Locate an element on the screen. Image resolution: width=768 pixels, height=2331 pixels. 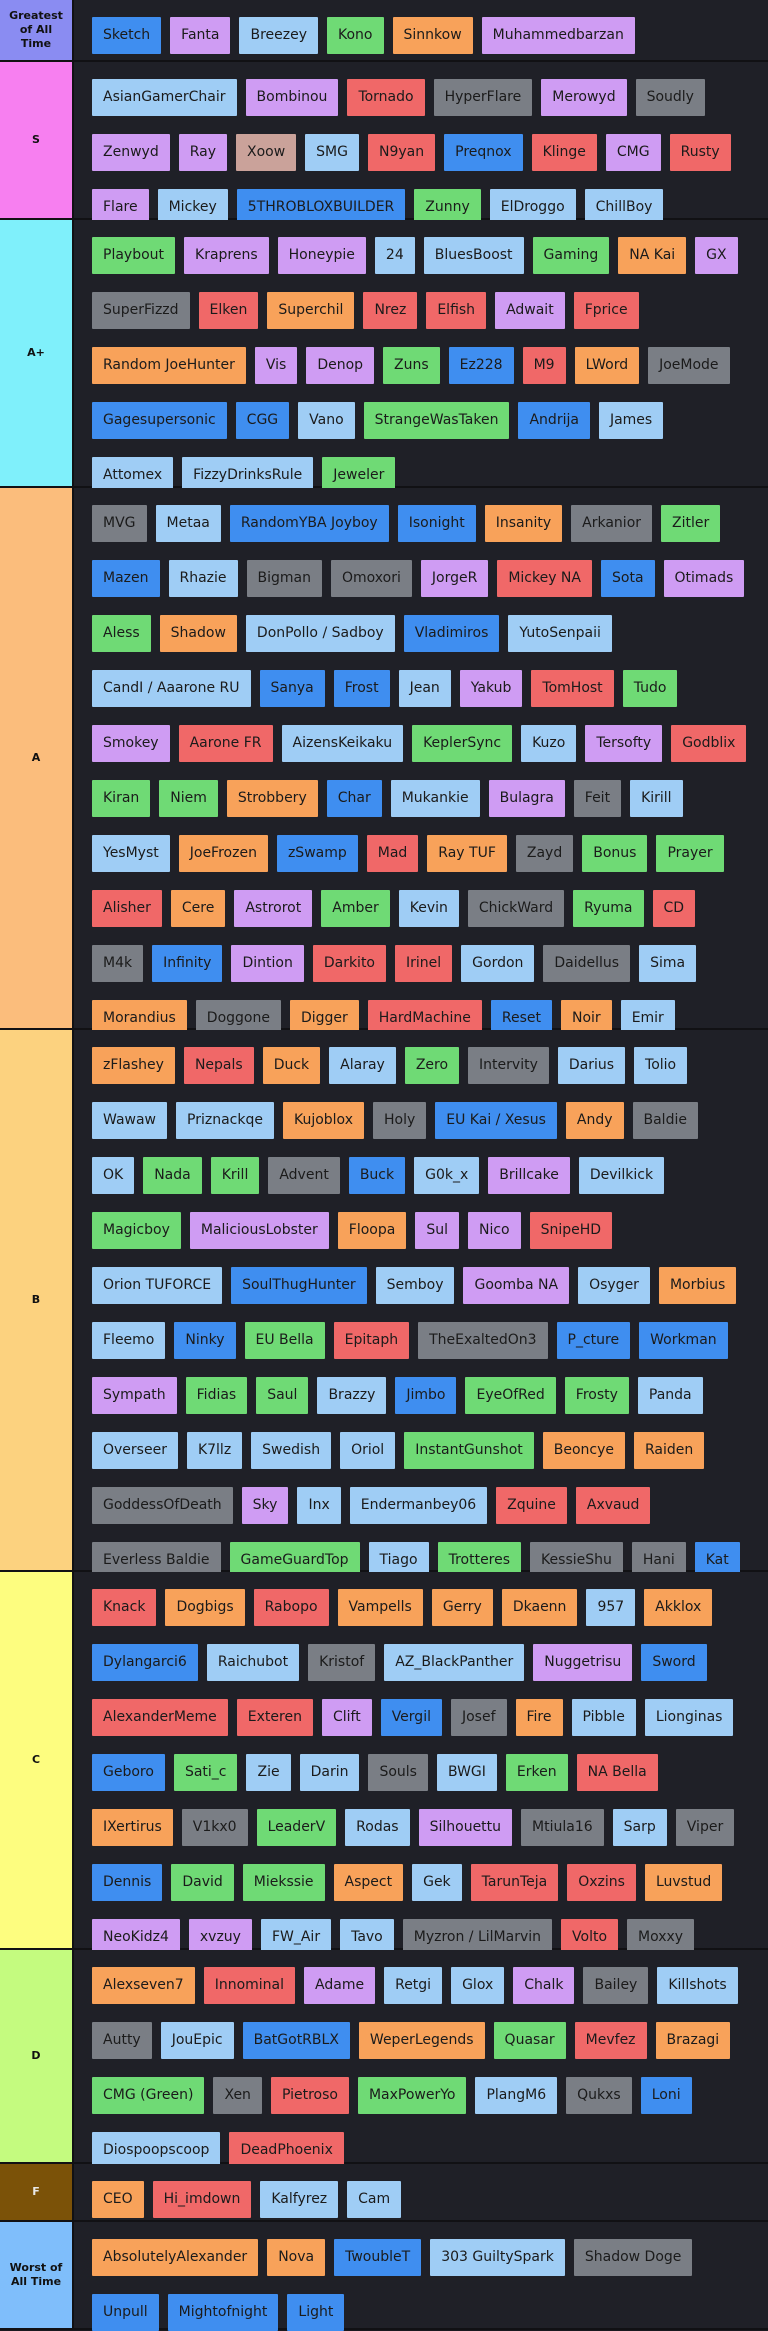
tier-item: Zquine is located at coordinates (531, 1505).